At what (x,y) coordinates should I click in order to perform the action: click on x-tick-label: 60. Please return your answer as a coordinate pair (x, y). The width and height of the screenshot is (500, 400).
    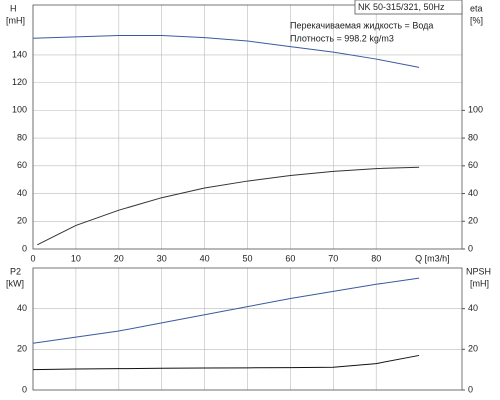
    Looking at the image, I should click on (290, 258).